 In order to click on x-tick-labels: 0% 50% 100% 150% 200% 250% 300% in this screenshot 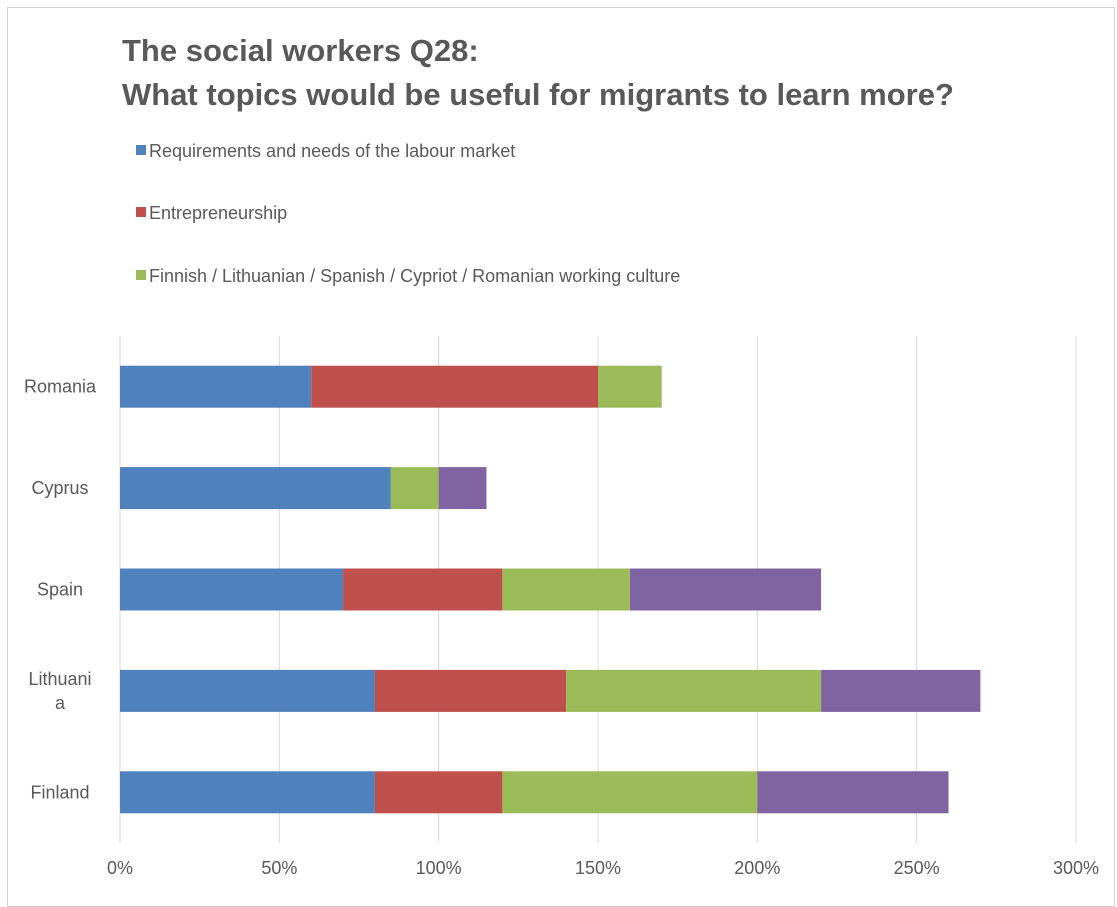, I will do `click(603, 868)`.